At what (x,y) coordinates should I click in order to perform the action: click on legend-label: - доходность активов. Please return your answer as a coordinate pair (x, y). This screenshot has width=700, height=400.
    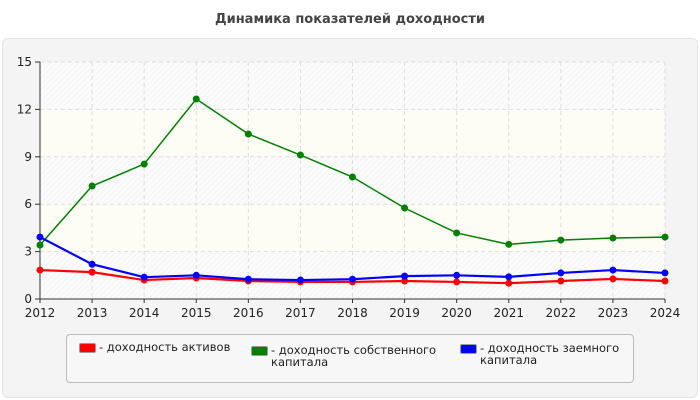
    Looking at the image, I should click on (165, 347).